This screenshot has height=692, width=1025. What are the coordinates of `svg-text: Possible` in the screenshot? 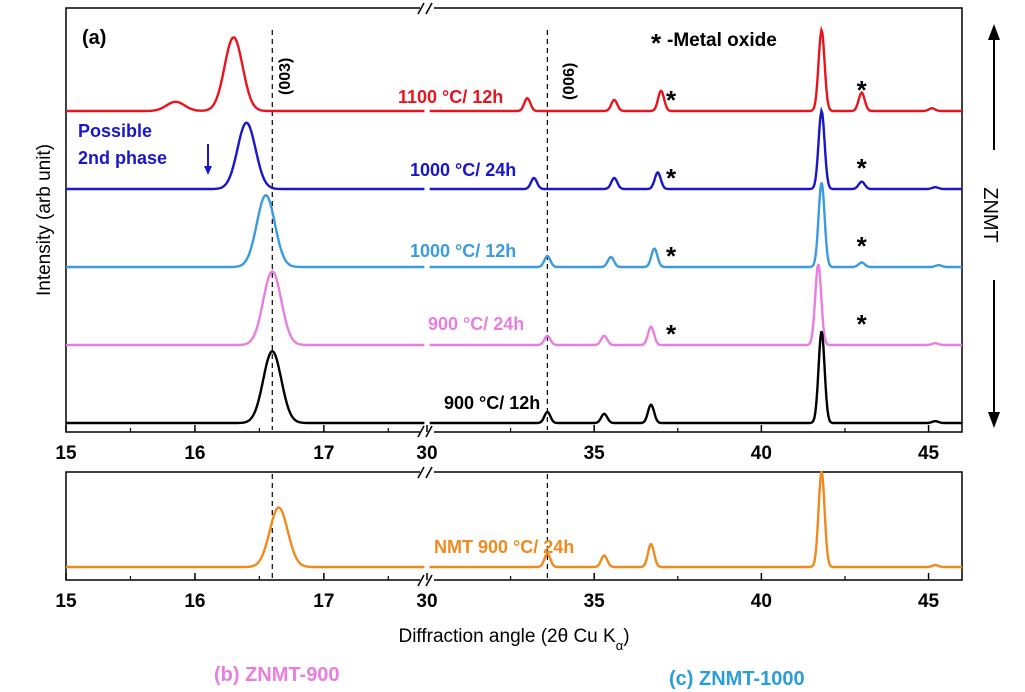 It's located at (115, 131).